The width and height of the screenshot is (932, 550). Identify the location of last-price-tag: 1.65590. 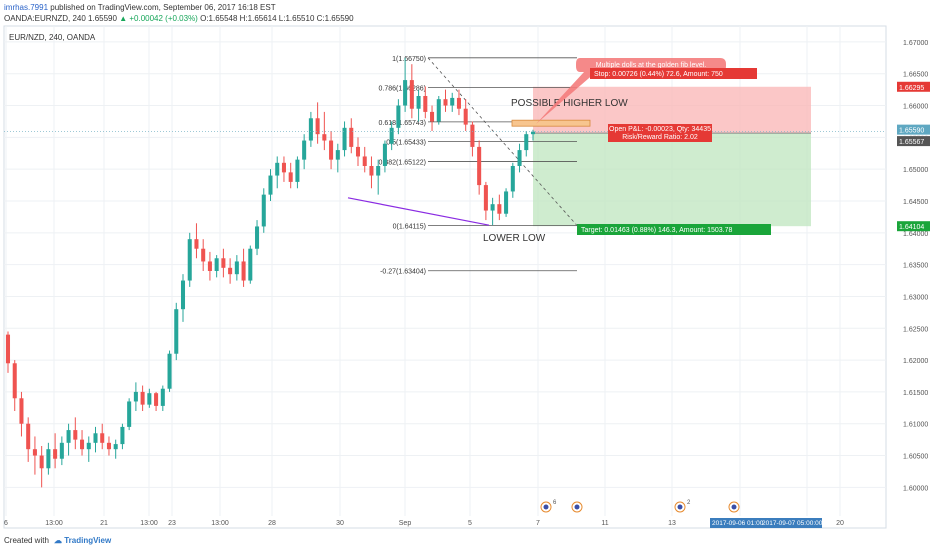
(911, 131).